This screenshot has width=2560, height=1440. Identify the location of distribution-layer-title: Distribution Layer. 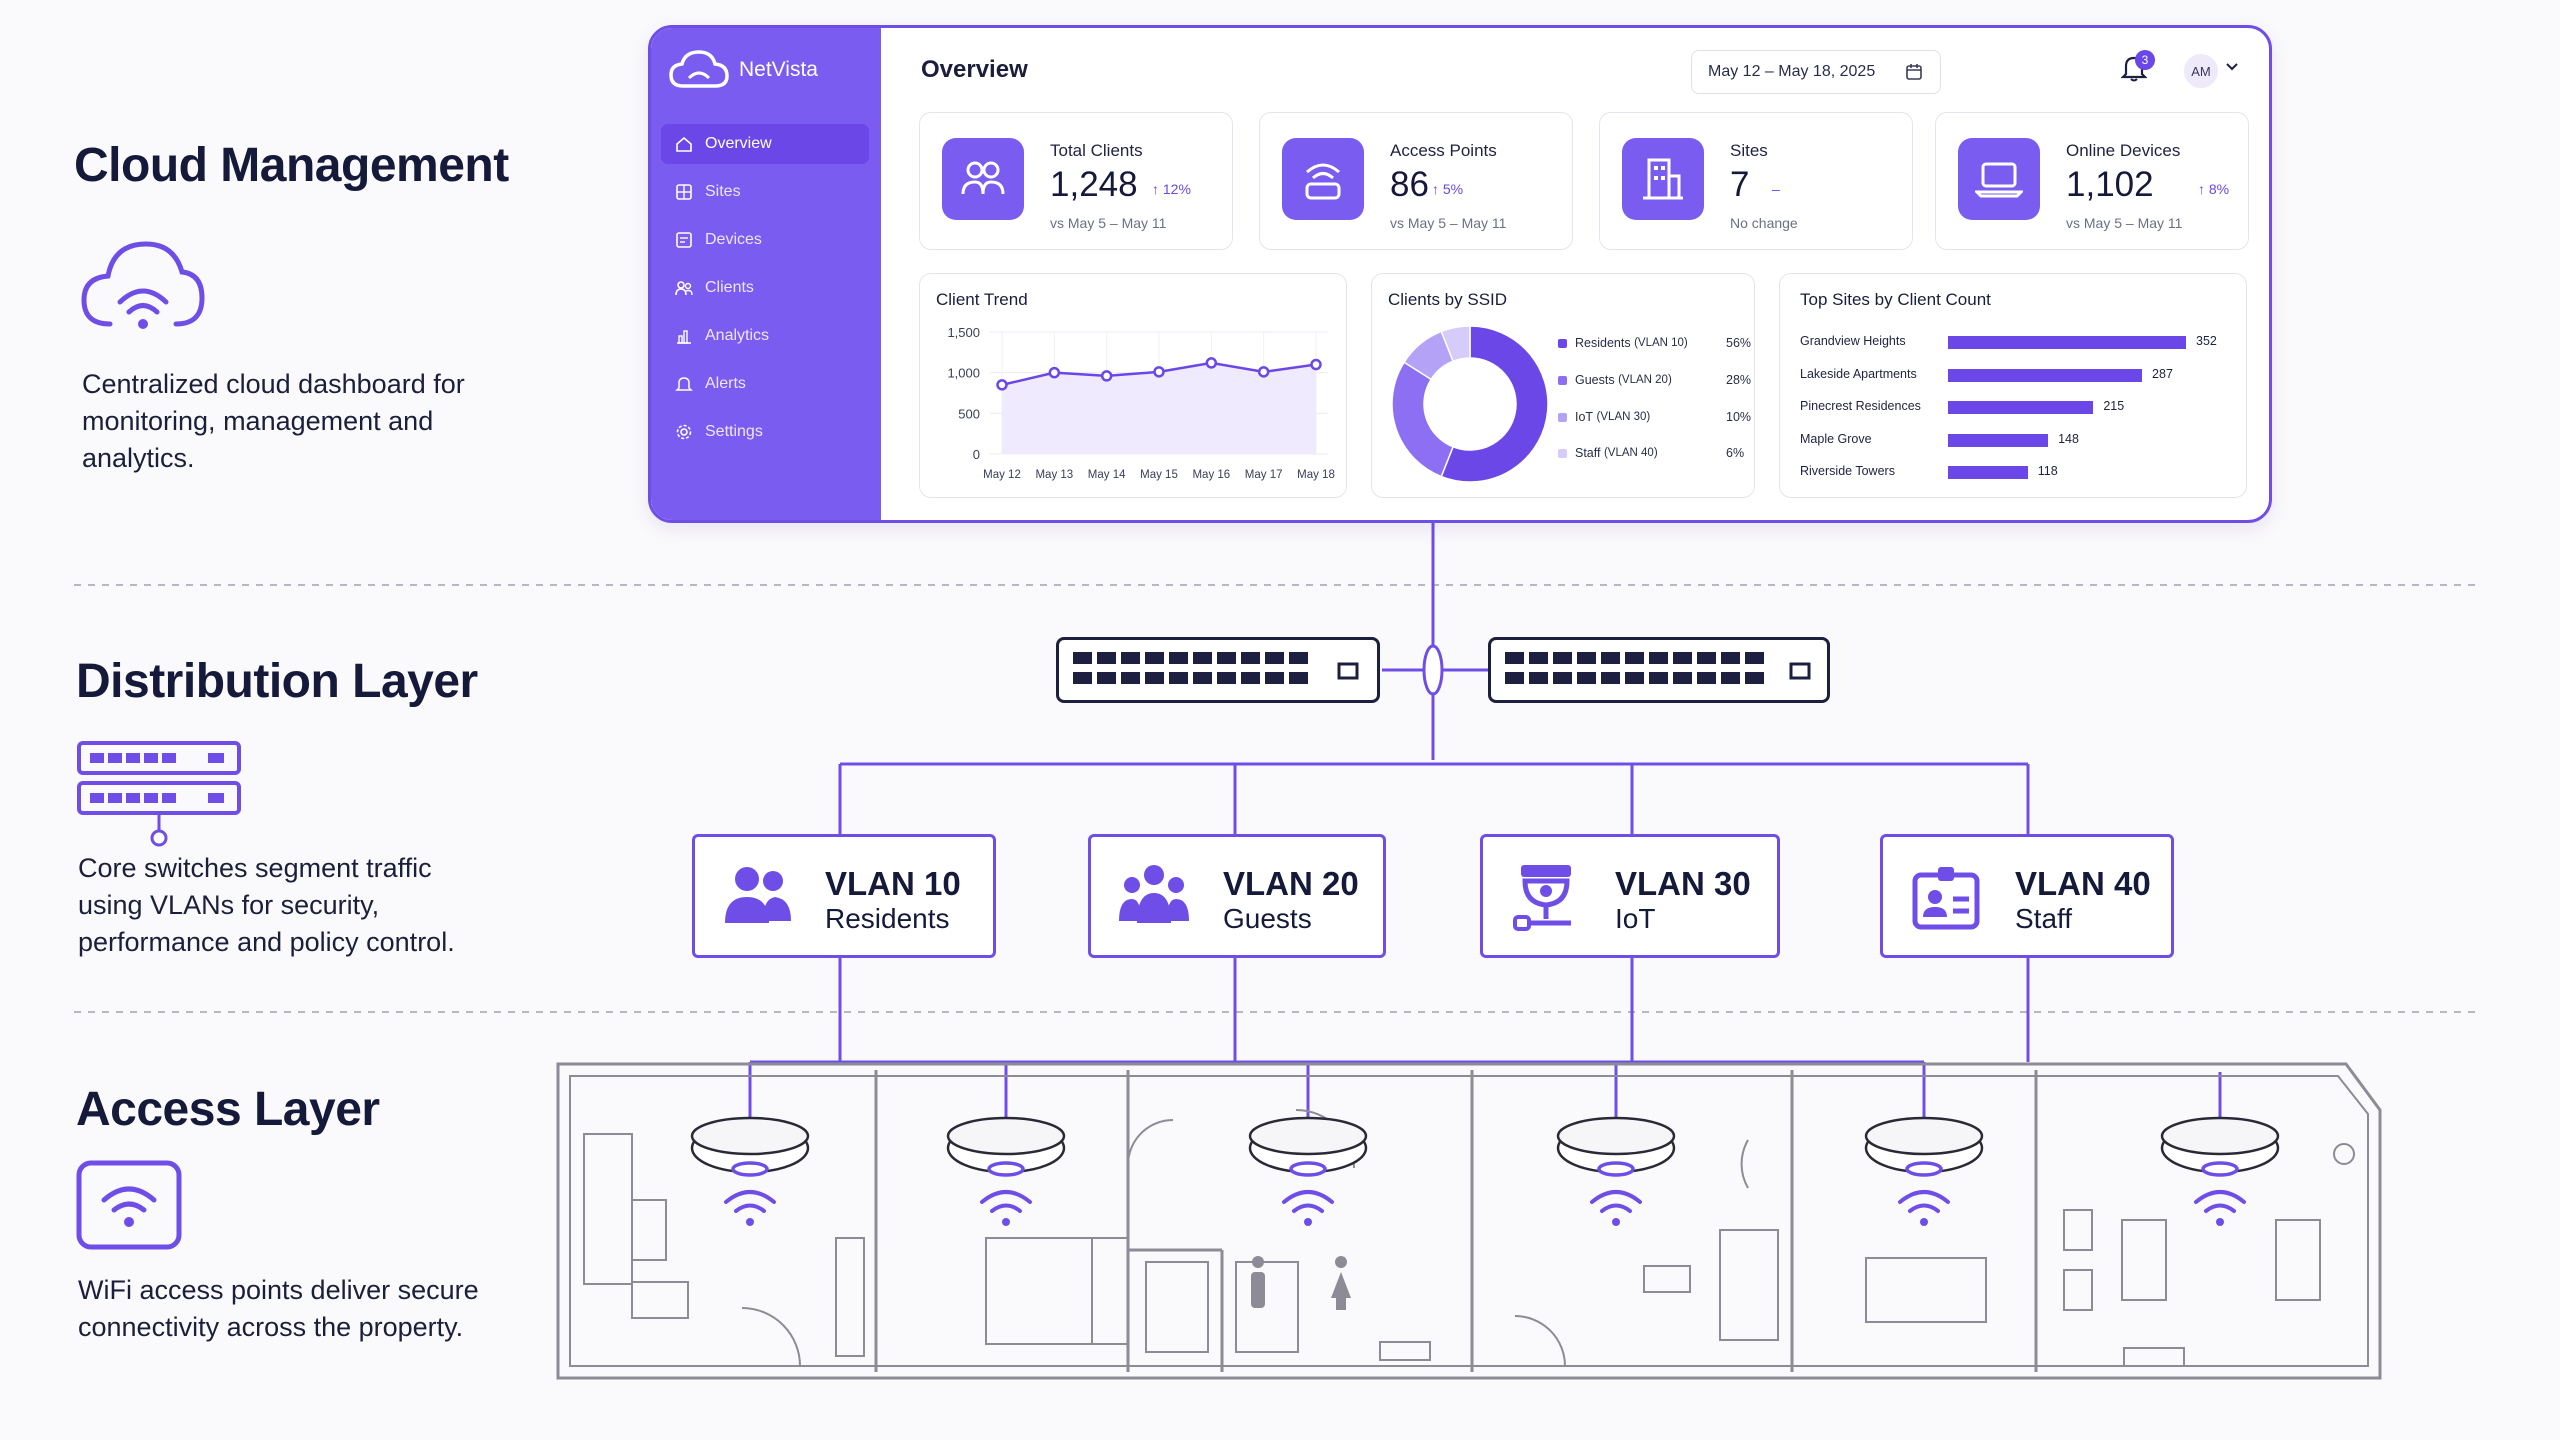
(277, 681).